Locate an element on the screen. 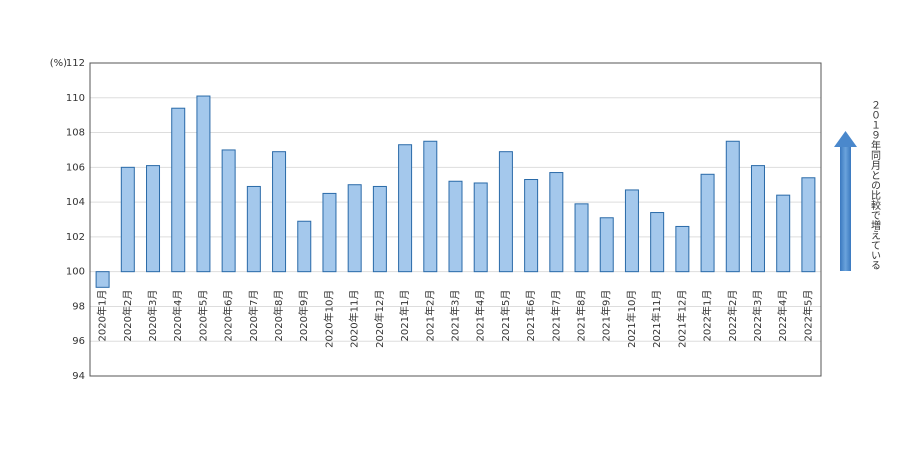 This screenshot has height=458, width=916. y-tick-label: 94 is located at coordinates (78, 376).